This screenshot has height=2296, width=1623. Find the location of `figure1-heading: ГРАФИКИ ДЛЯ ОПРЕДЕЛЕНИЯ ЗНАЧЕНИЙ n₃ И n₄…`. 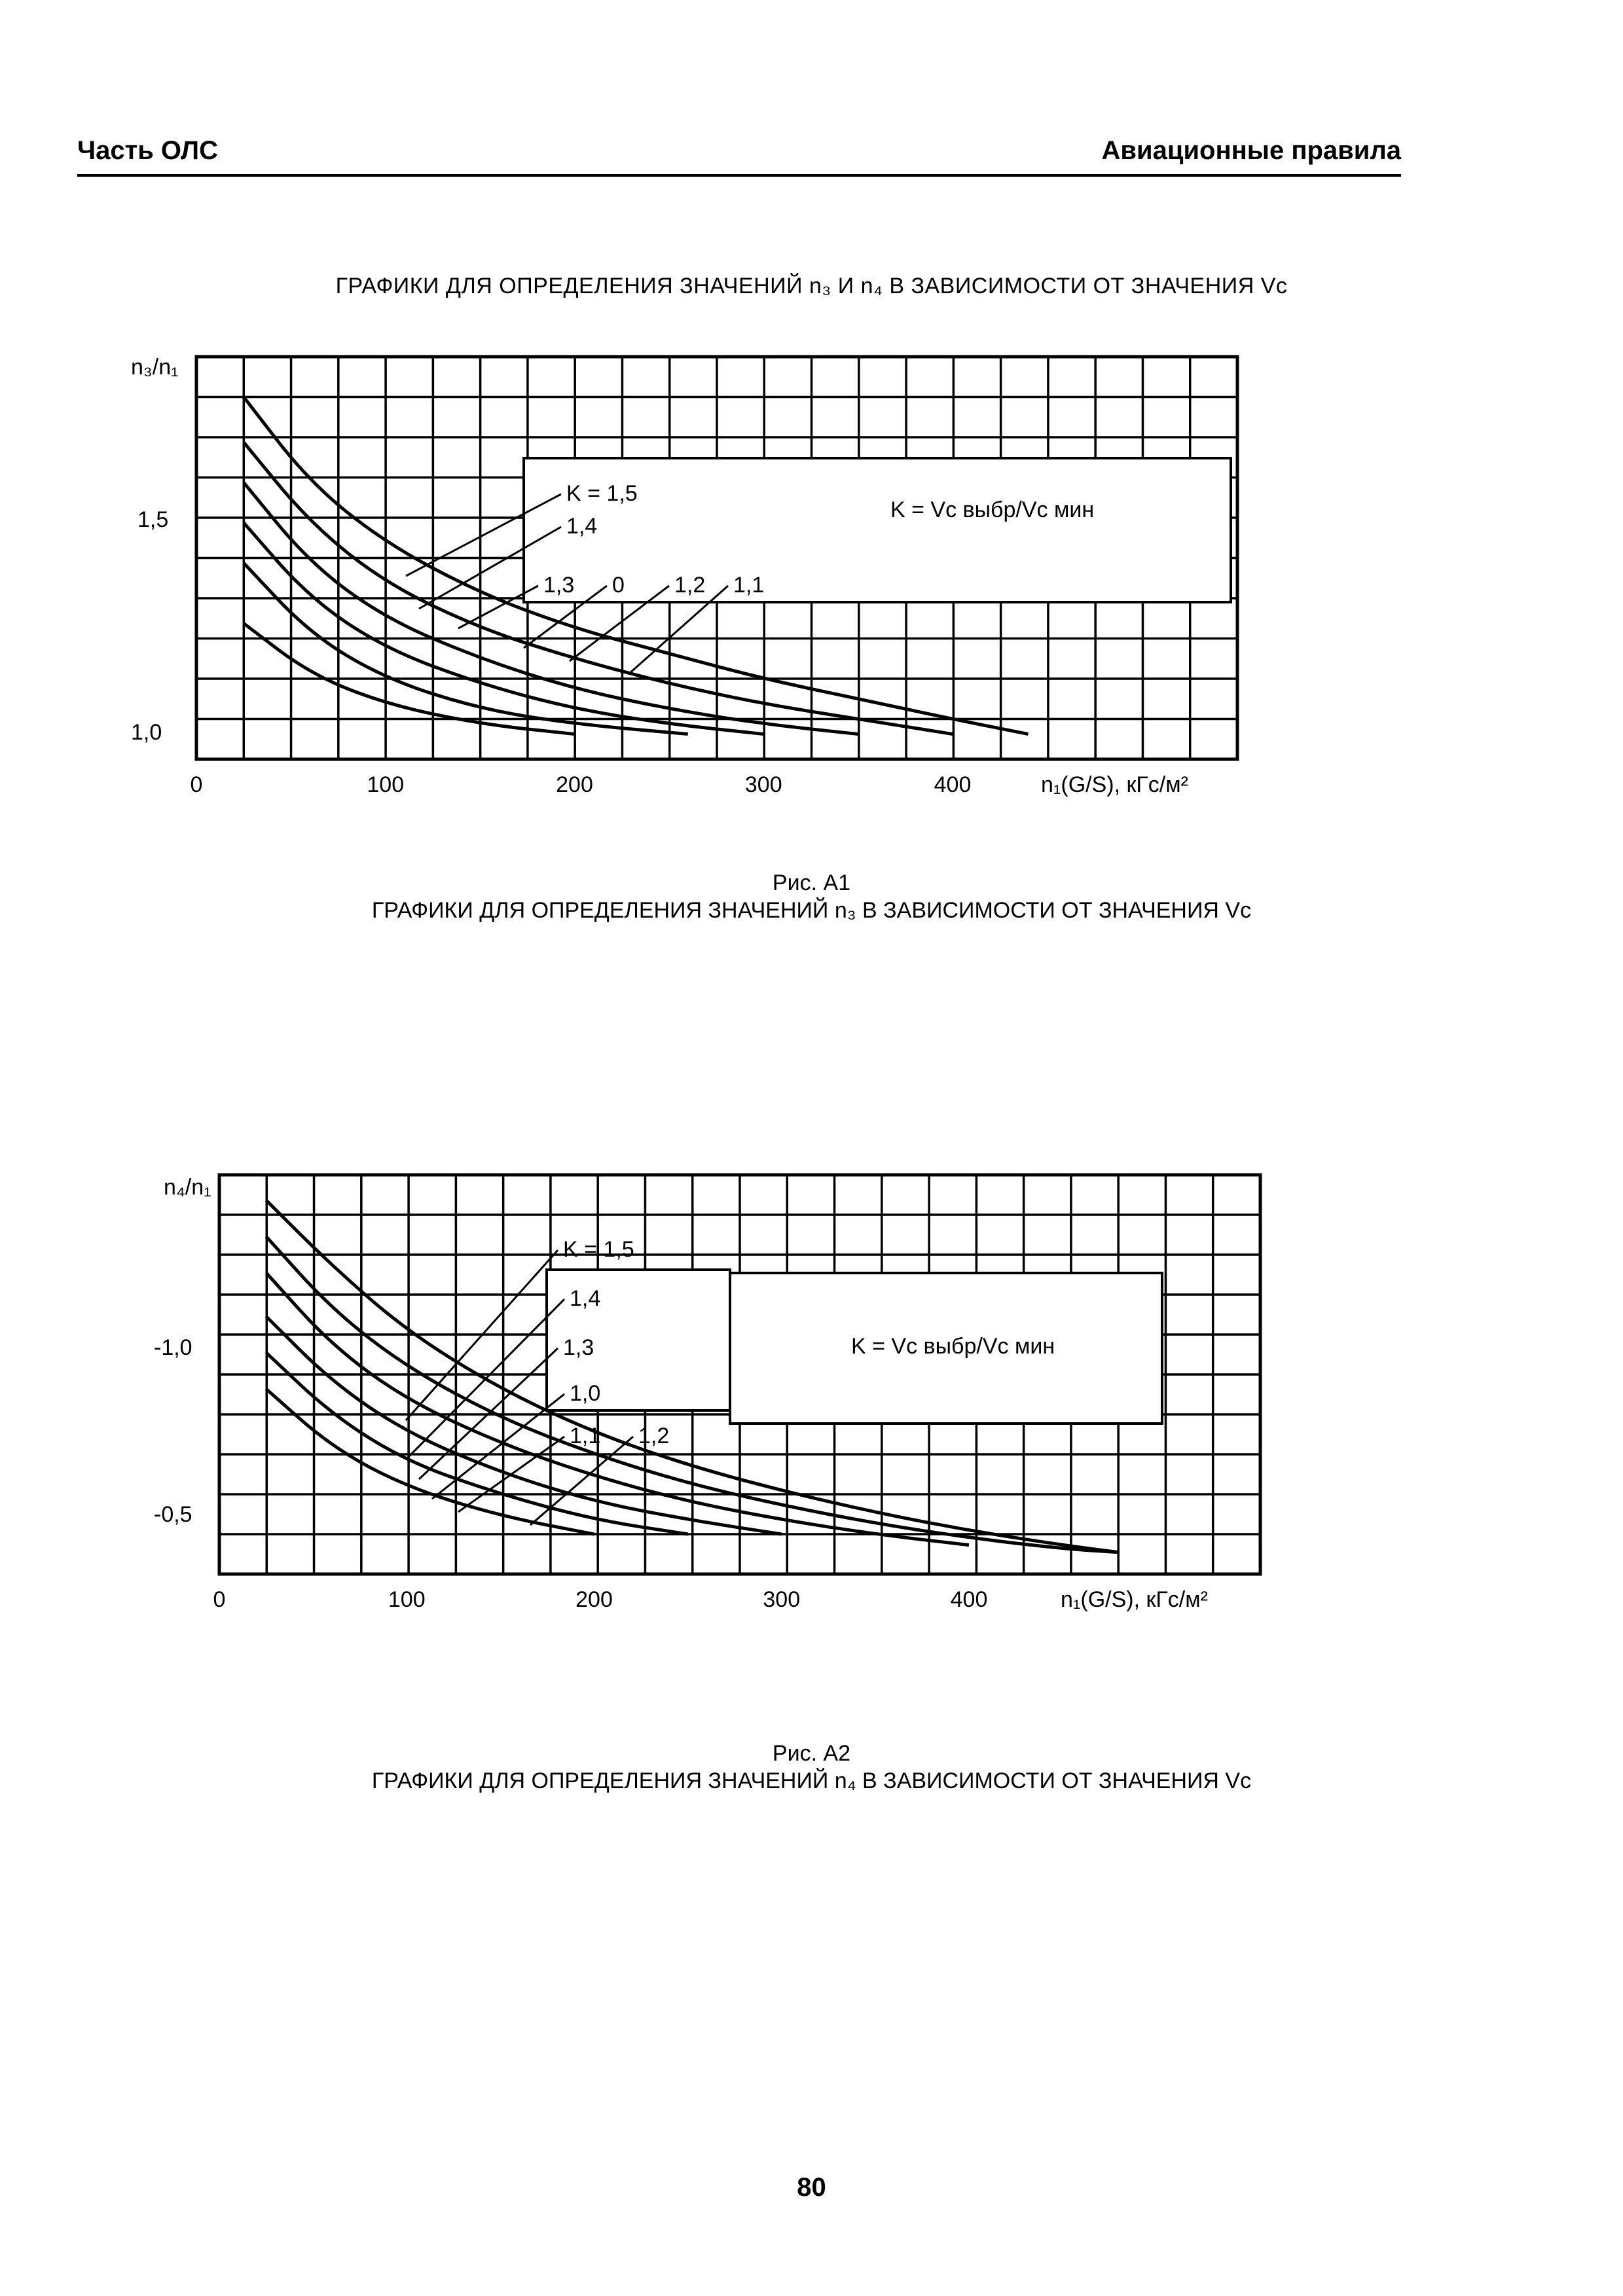

figure1-heading: ГРАФИКИ ДЛЯ ОПРЕДЕЛЕНИЯ ЗНАЧЕНИЙ n₃ И n₄… is located at coordinates (811, 286).